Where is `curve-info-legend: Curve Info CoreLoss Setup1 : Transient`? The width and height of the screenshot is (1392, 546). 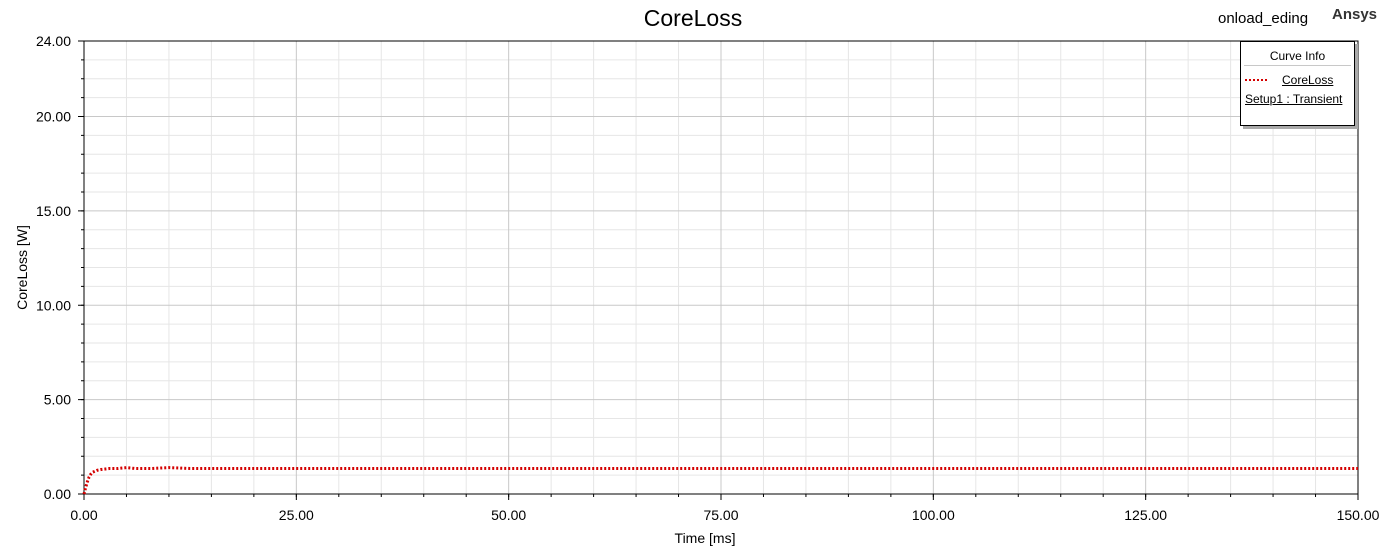
curve-info-legend: Curve Info CoreLoss Setup1 : Transient is located at coordinates (1297, 83).